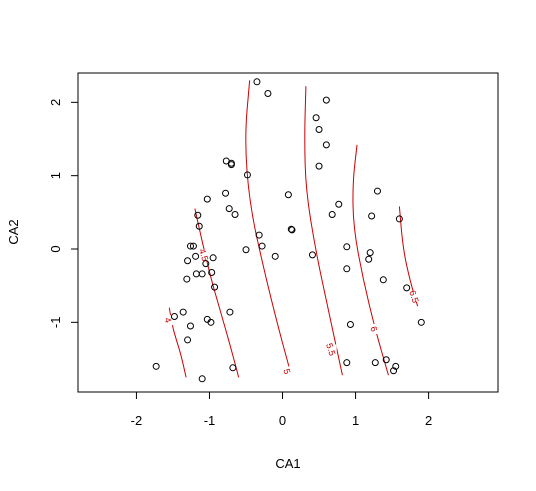 Image resolution: width=536 pixels, height=491 pixels. I want to click on contour-label-2: 5, so click(286, 372).